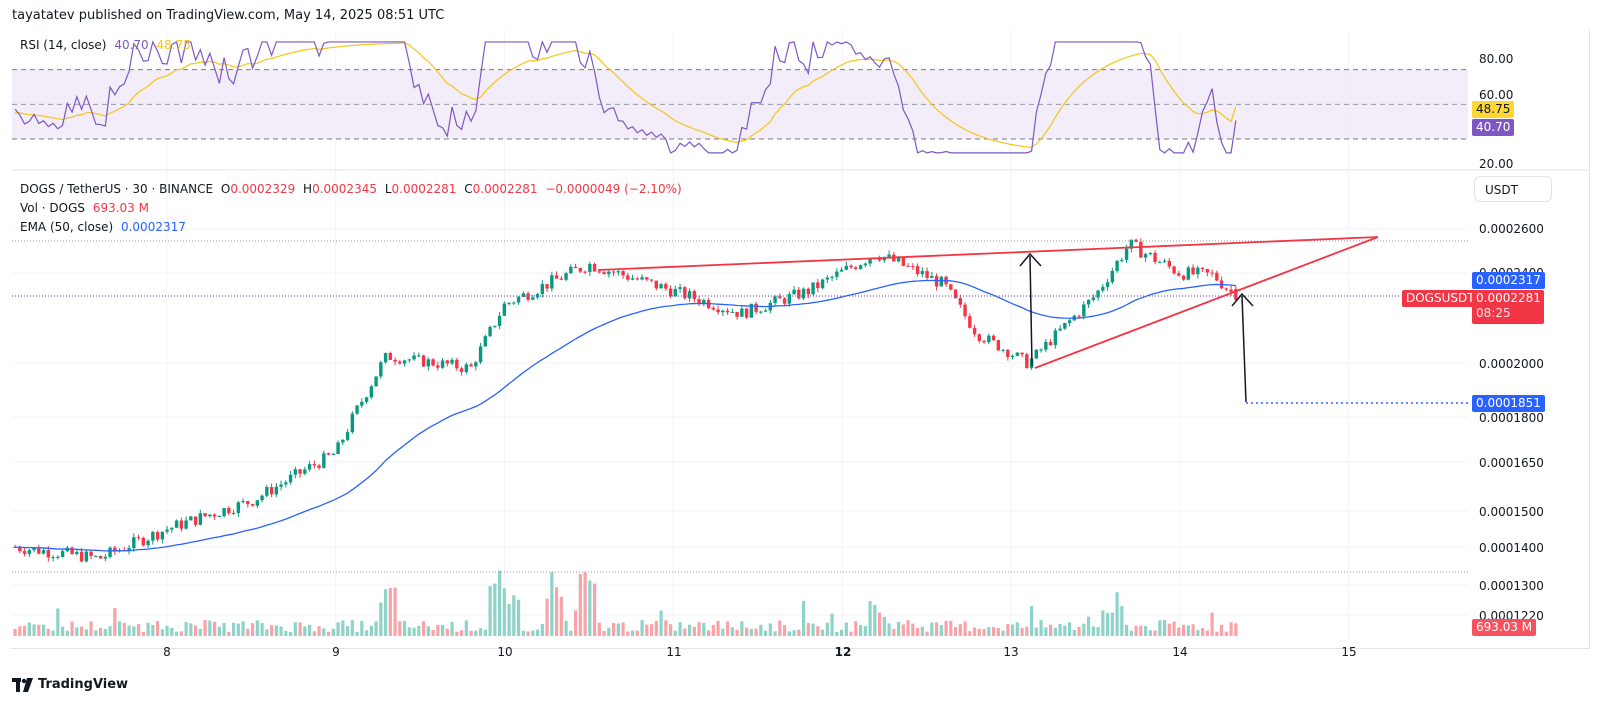 This screenshot has height=718, width=1600. What do you see at coordinates (70, 684) in the screenshot?
I see `tradingview-logo: TradingView` at bounding box center [70, 684].